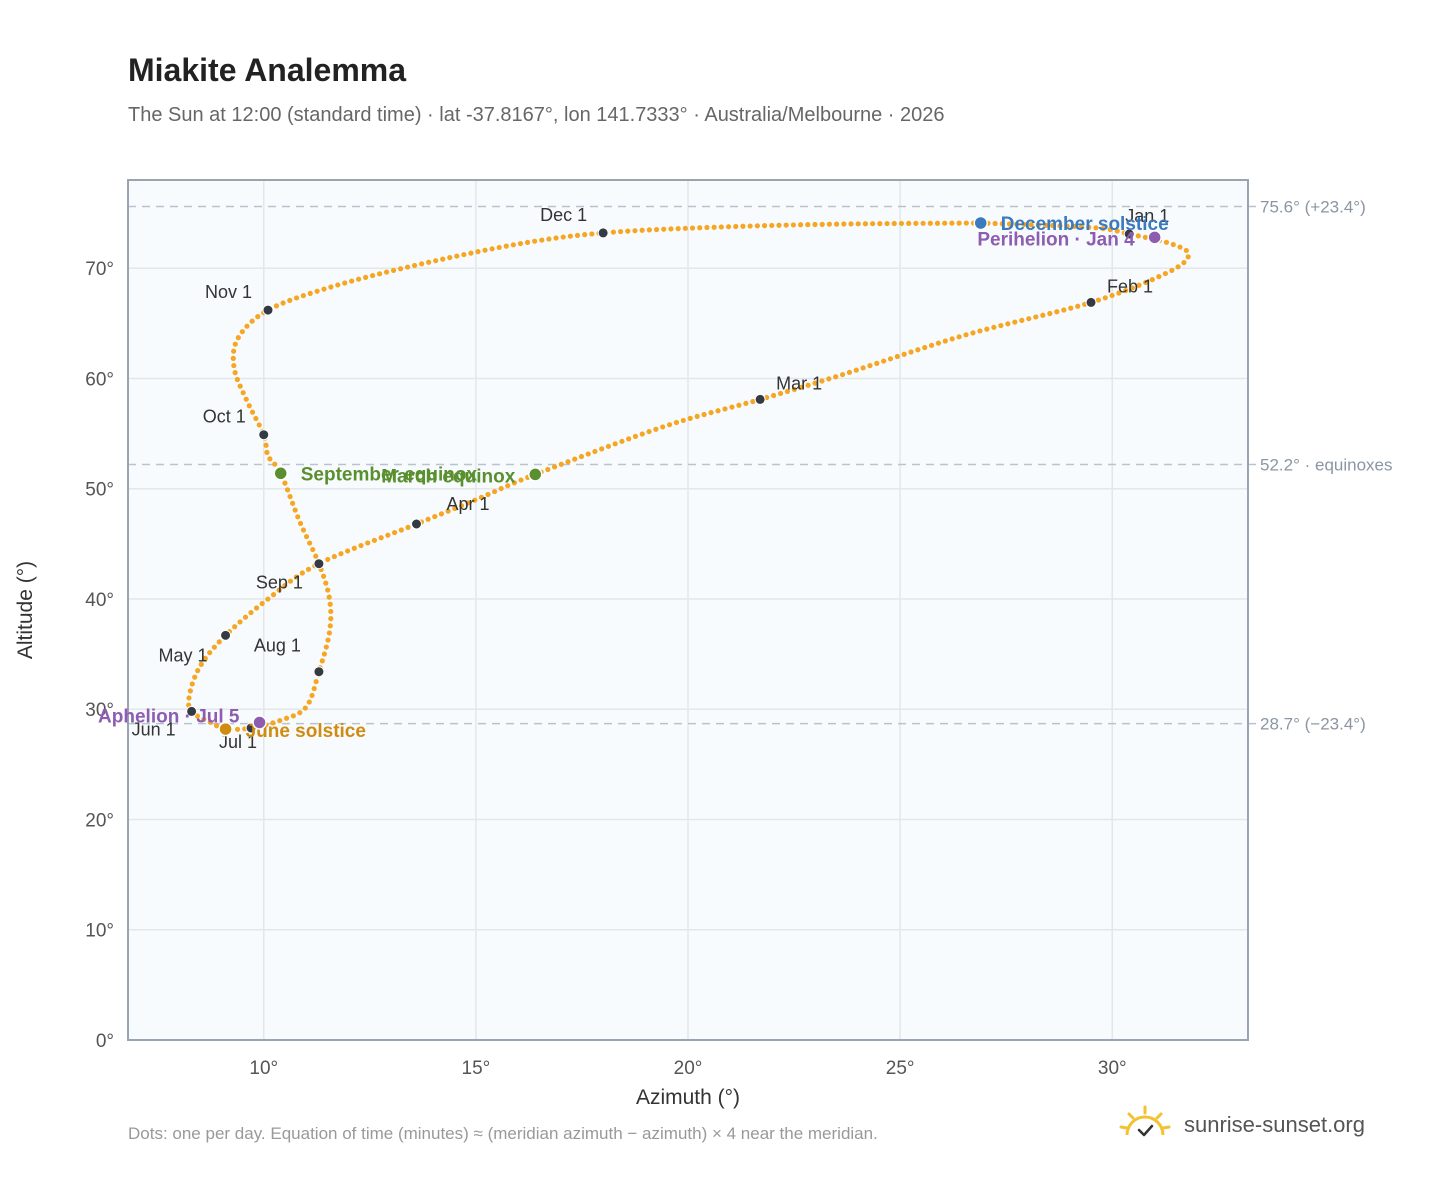 The image size is (1448, 1188). What do you see at coordinates (25, 610) in the screenshot?
I see `y-axis-label: Altitude (°)` at bounding box center [25, 610].